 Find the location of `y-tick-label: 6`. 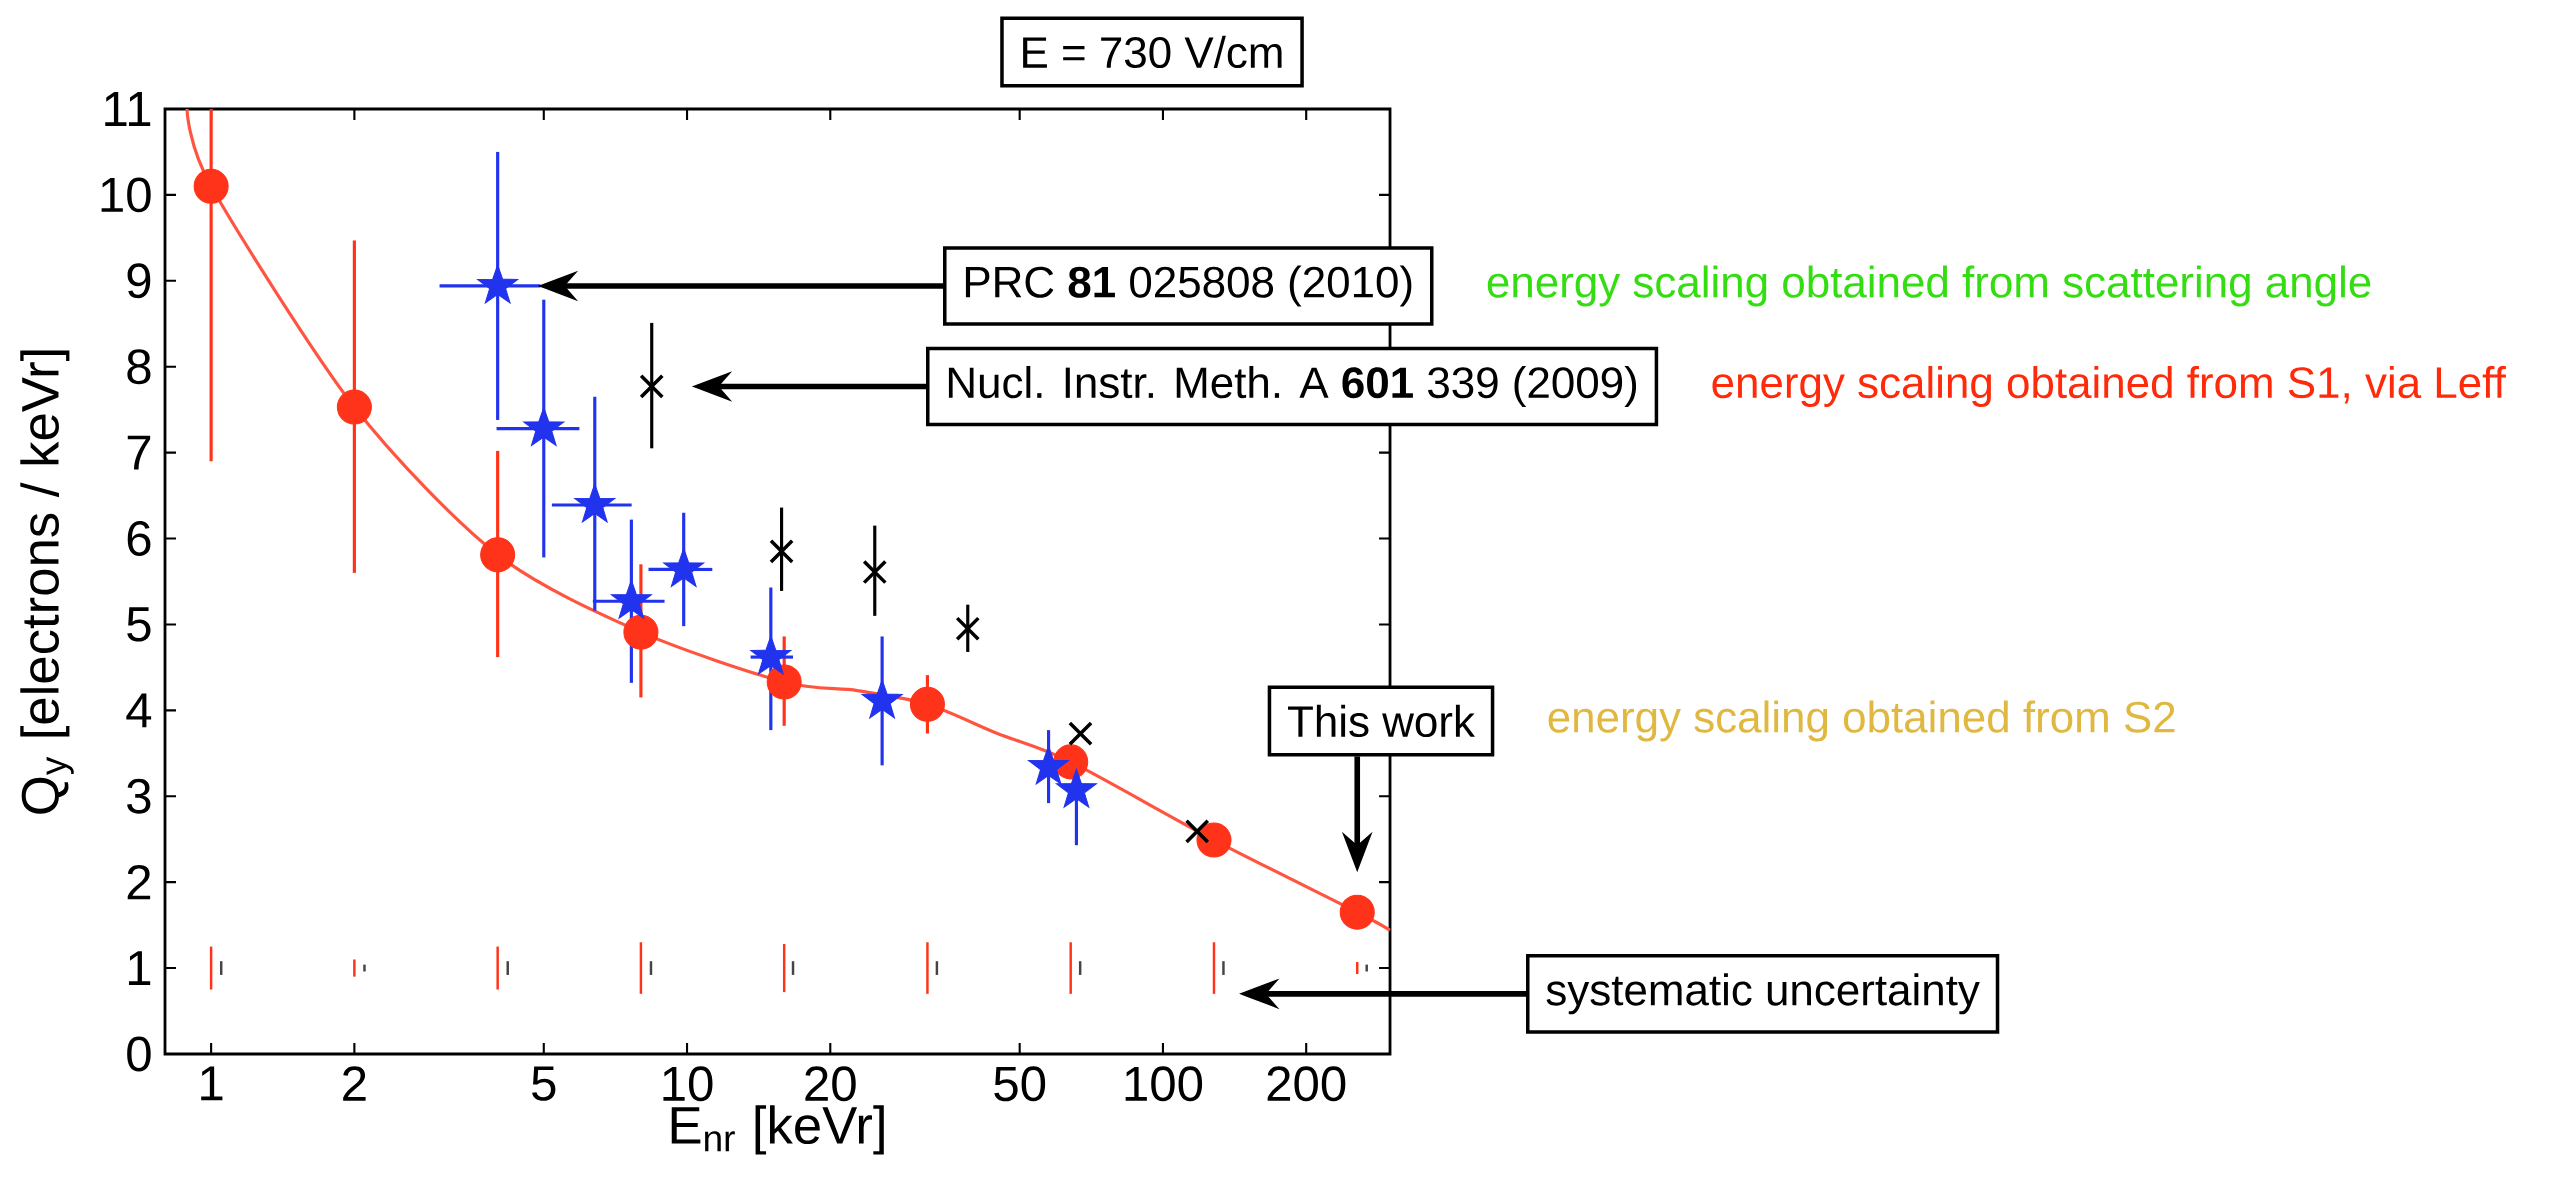

y-tick-label: 6 is located at coordinates (139, 538).